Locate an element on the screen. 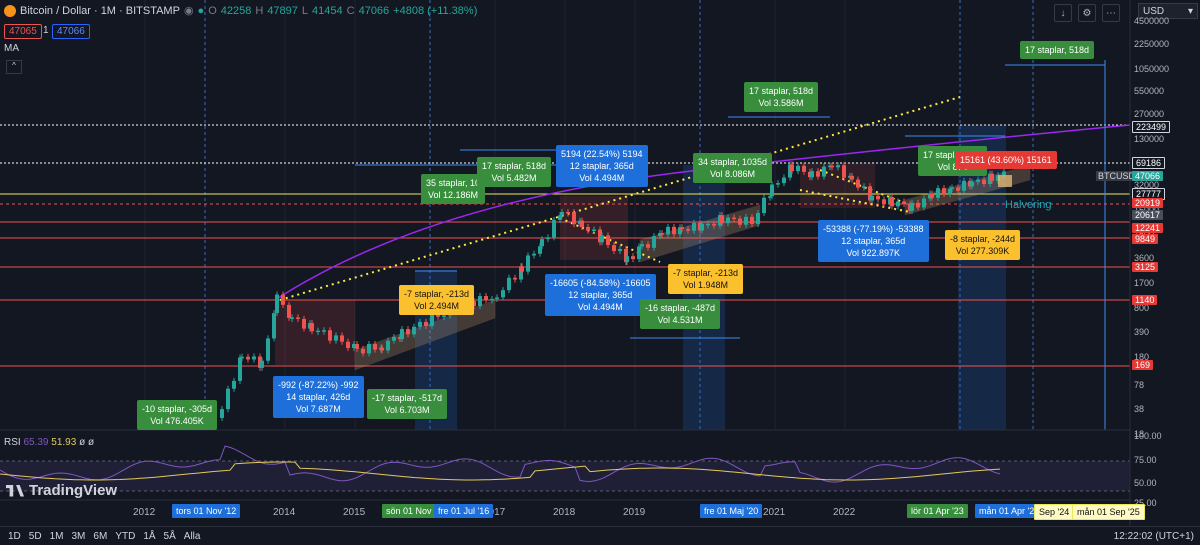  range-button: 5D is located at coordinates (35, 536).